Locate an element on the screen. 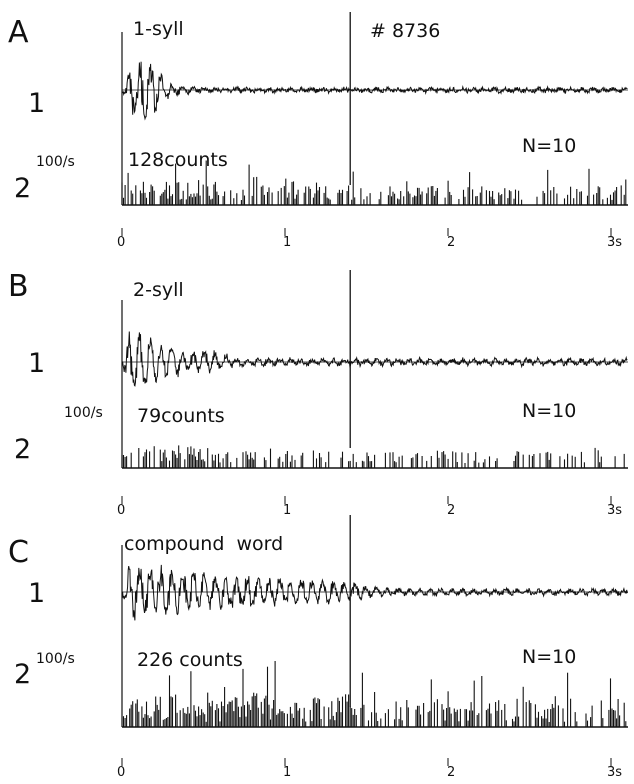 The width and height of the screenshot is (634, 784). panel-letter: A is located at coordinates (18, 32).